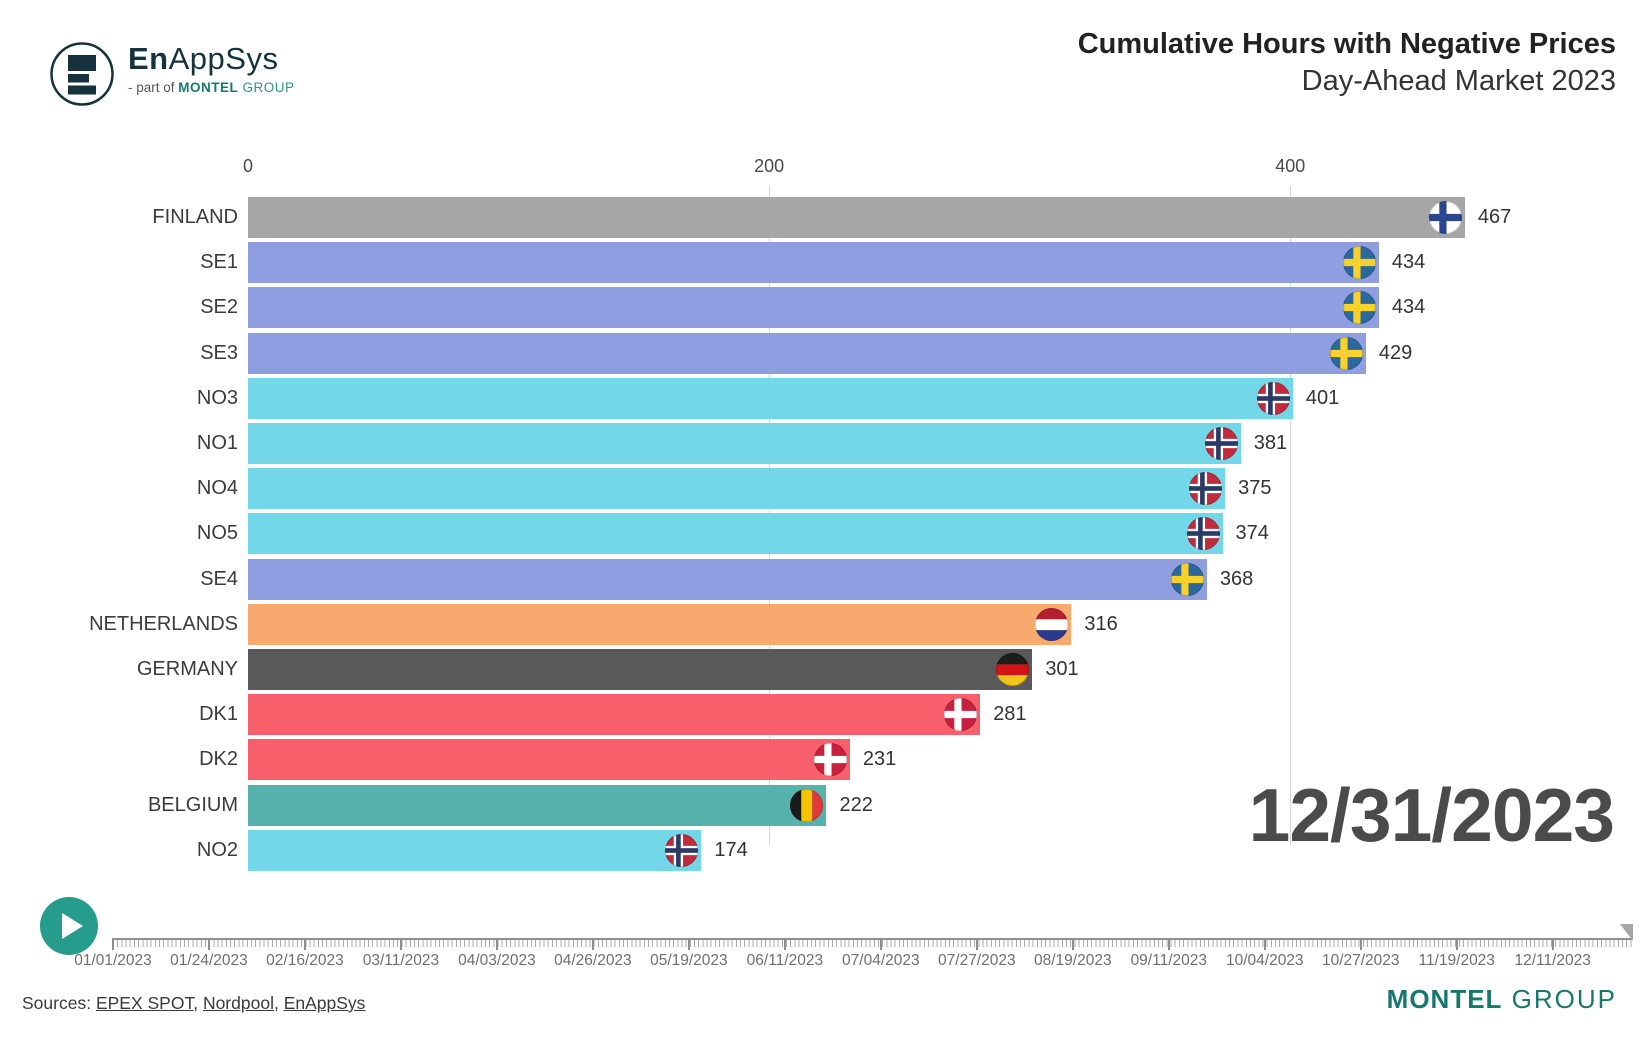  Describe the element at coordinates (1458, 81) in the screenshot. I see `chart-subtitle: Day-Ahead Market 2023` at that location.